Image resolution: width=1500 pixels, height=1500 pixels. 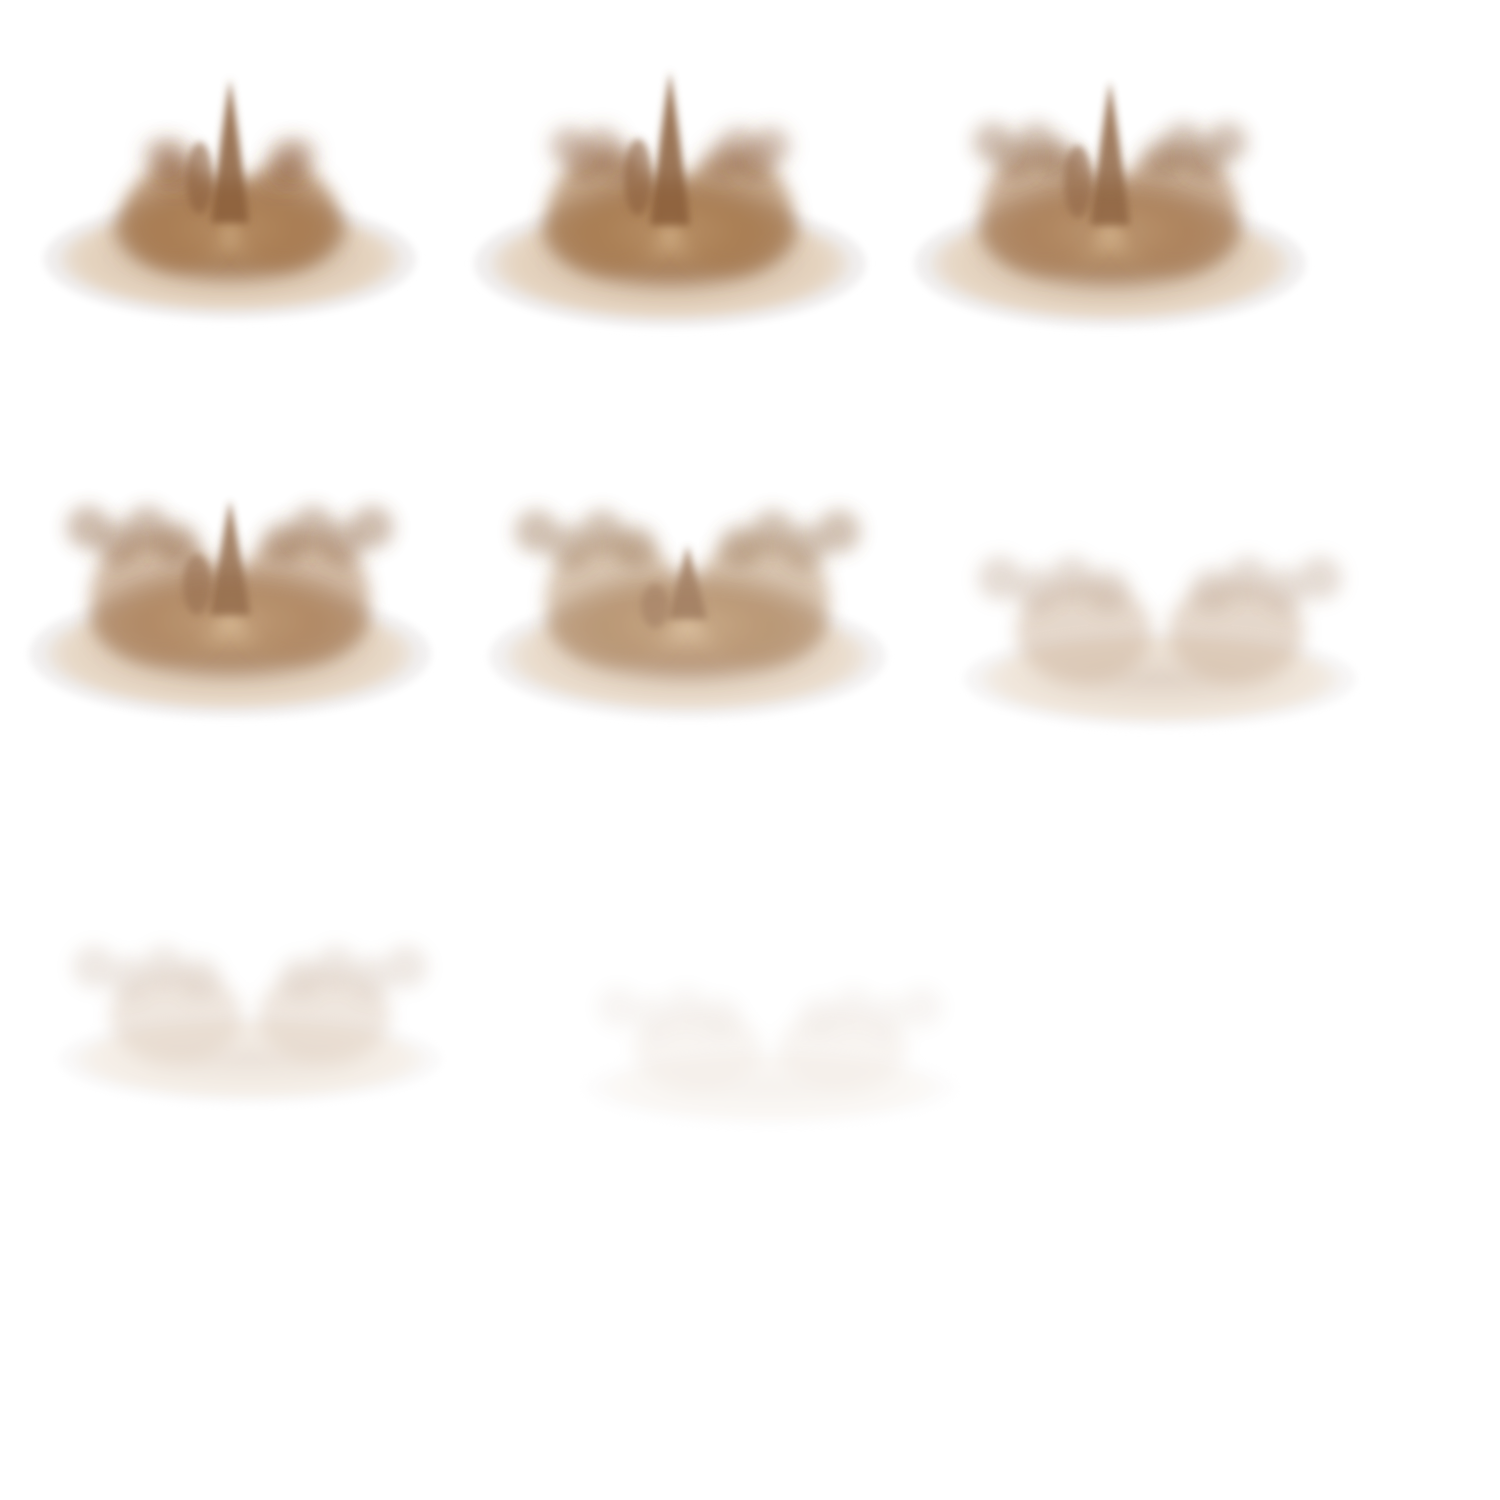 I want to click on dust-burst-3-icon, so click(x=1110, y=204).